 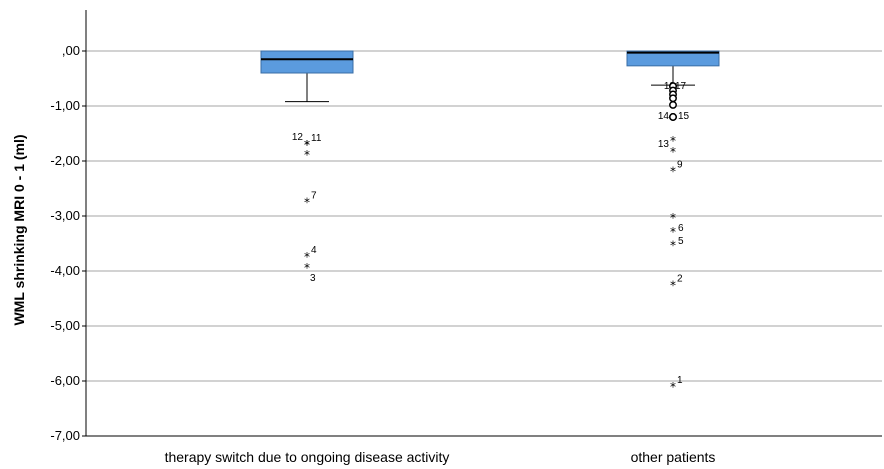 What do you see at coordinates (664, 116) in the screenshot?
I see `outlier-label: 14` at bounding box center [664, 116].